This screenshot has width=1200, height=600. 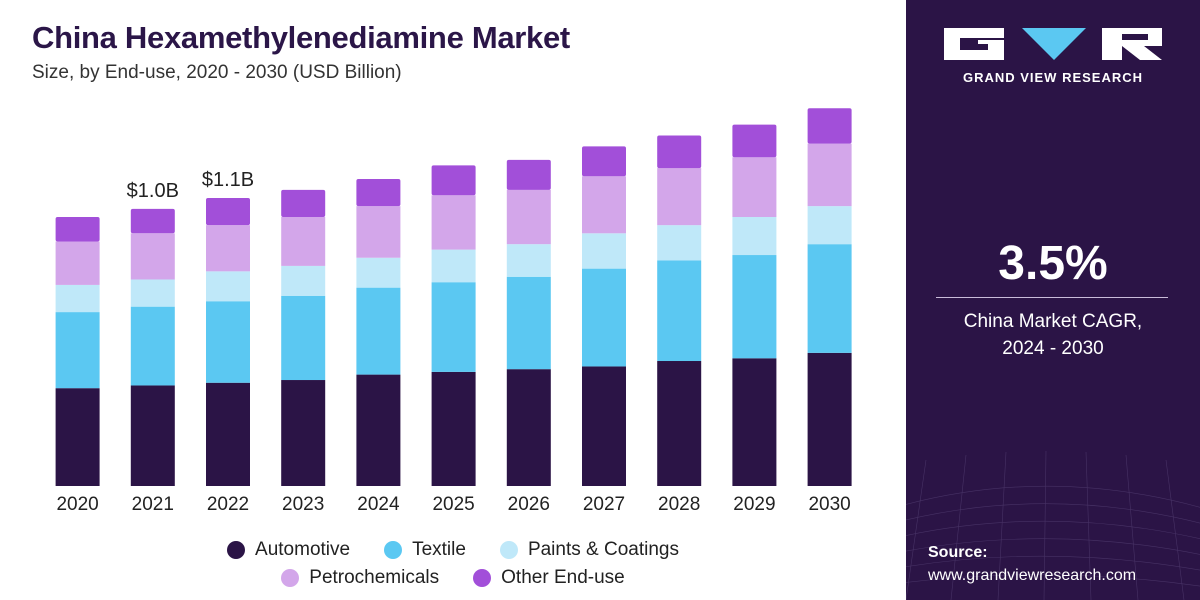 I want to click on bar-2030-textile, so click(x=829, y=298).